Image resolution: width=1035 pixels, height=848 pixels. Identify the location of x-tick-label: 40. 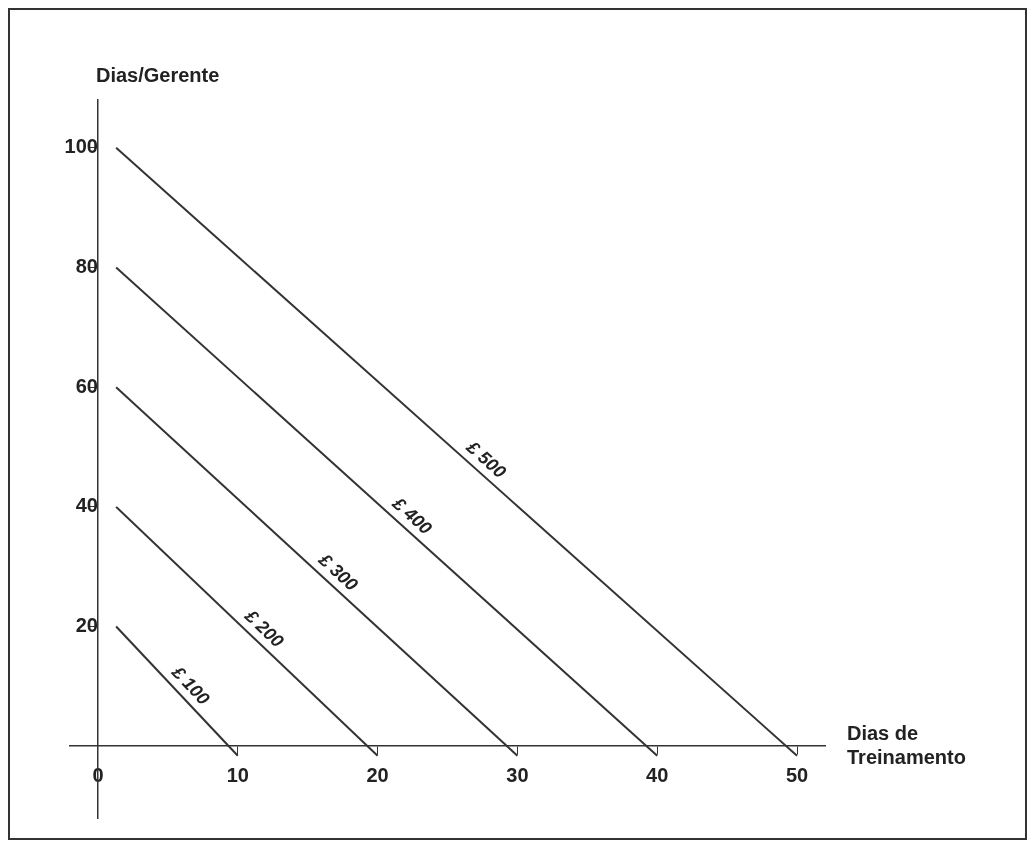
(657, 774).